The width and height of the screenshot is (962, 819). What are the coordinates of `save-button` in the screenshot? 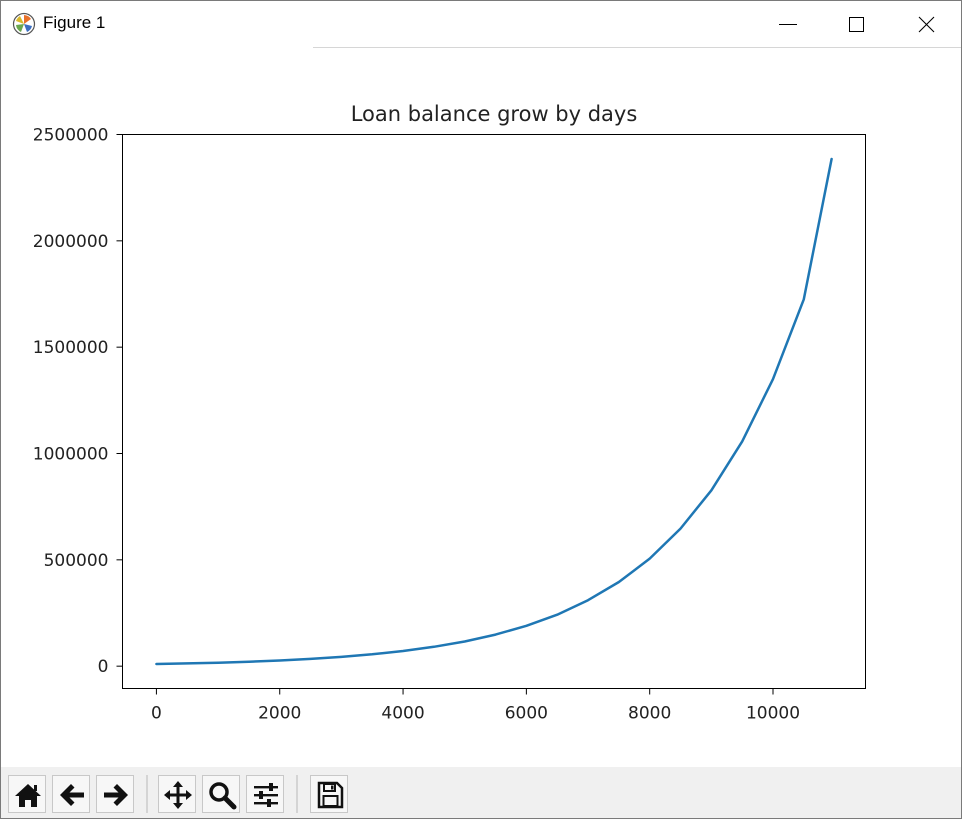 It's located at (329, 794).